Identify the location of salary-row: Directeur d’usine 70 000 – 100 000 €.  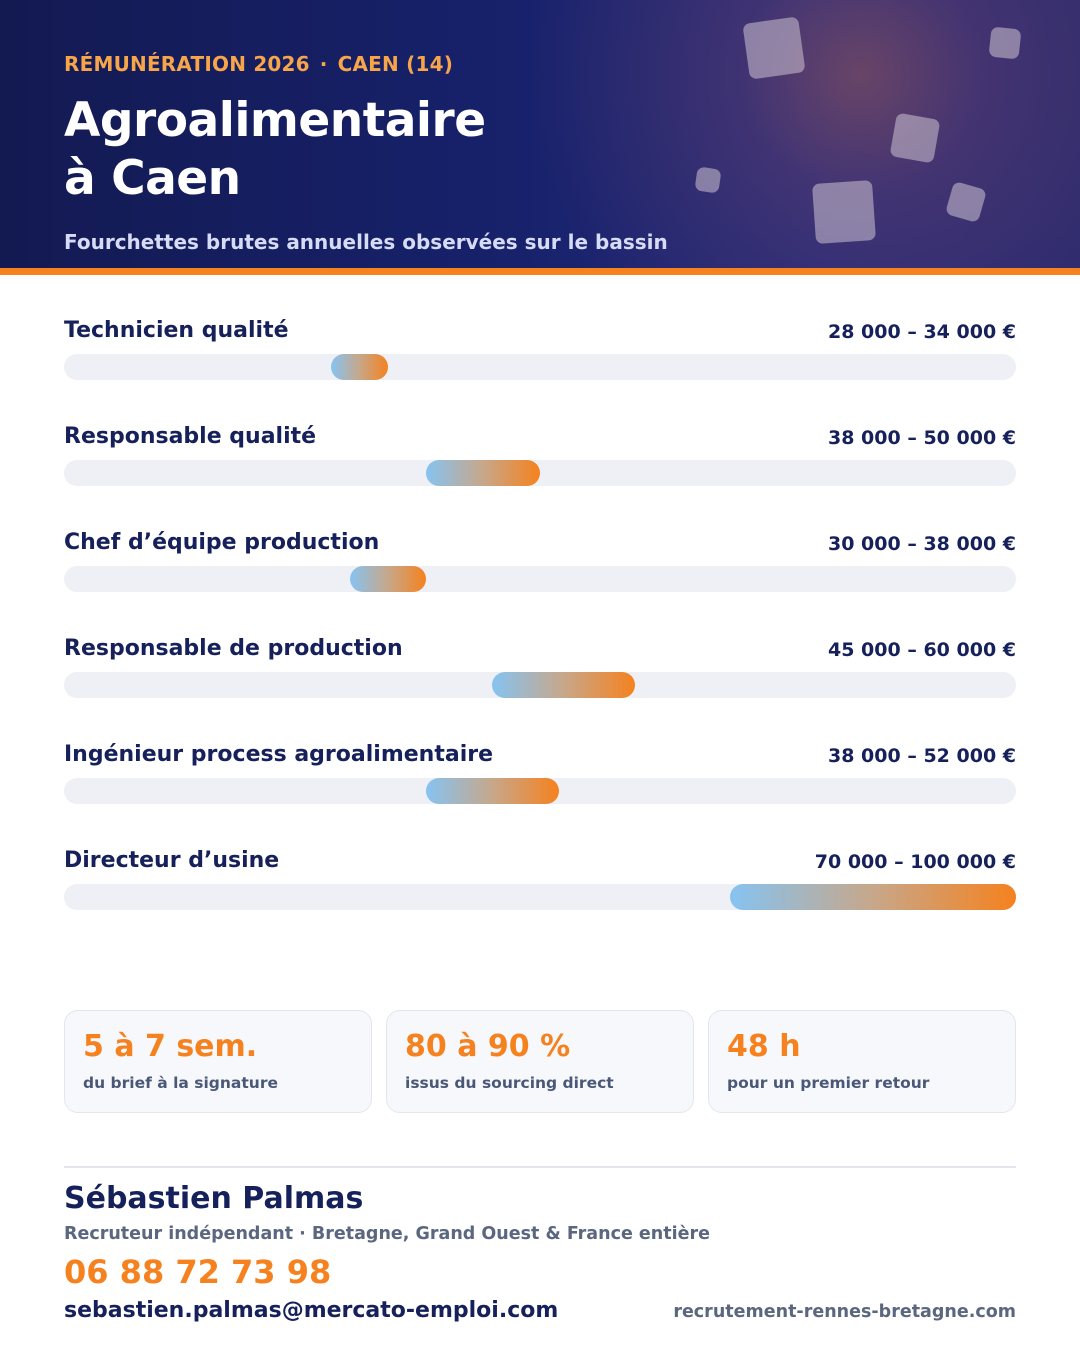
(540, 888).